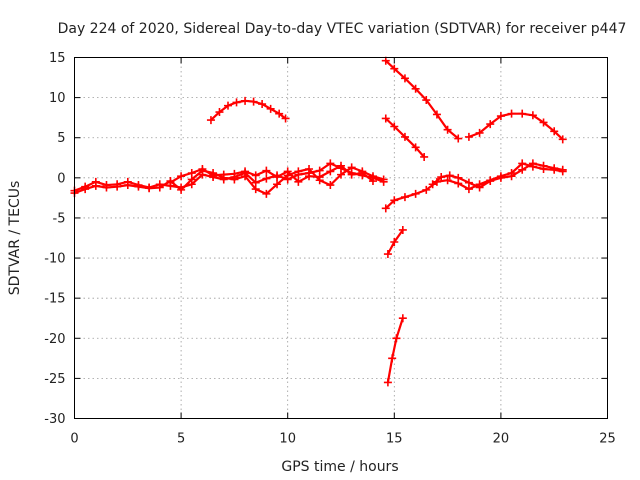 The height and width of the screenshot is (480, 640). What do you see at coordinates (54, 419) in the screenshot?
I see `y-tick-label: -30` at bounding box center [54, 419].